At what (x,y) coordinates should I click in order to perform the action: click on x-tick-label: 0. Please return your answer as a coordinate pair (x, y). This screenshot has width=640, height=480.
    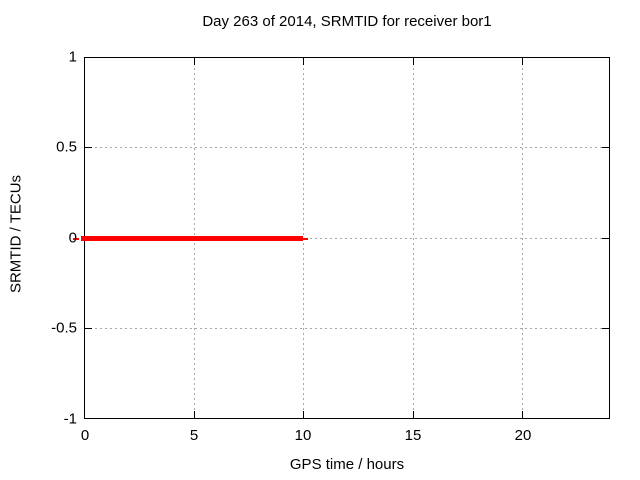
    Looking at the image, I should click on (85, 435).